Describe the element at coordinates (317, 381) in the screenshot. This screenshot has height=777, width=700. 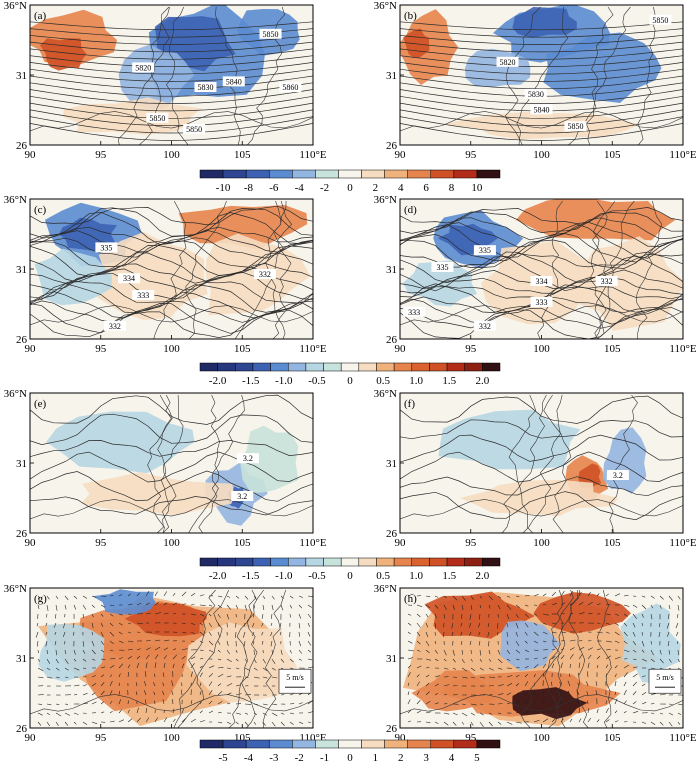
I see `colorbar-label: -0.5` at that location.